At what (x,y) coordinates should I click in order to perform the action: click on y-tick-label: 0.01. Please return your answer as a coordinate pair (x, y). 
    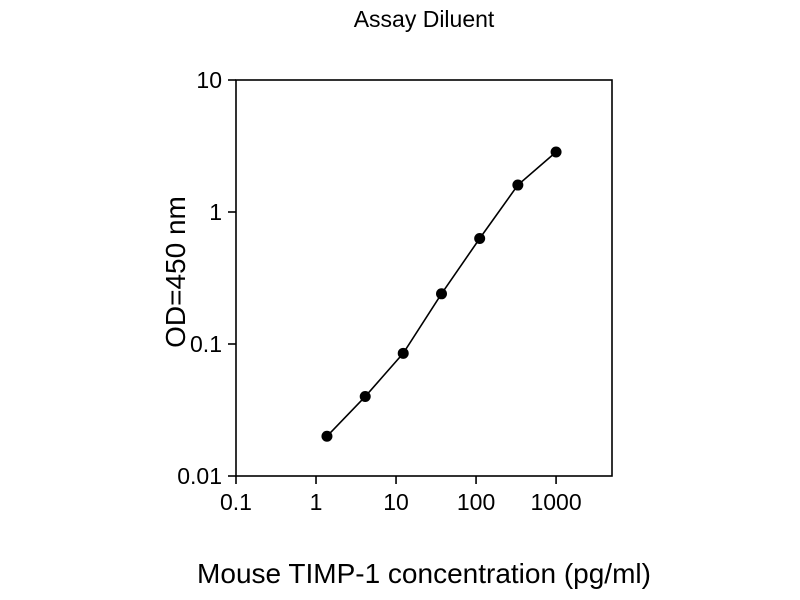
    Looking at the image, I should click on (199, 476).